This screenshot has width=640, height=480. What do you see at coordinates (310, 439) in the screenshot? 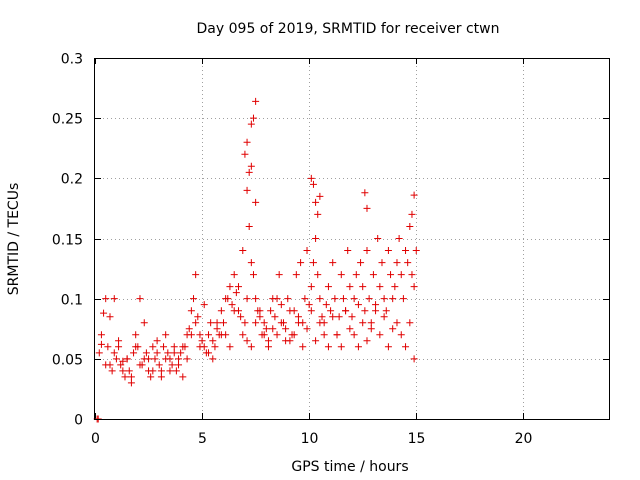
I see `x-tick-label: 10` at bounding box center [310, 439].